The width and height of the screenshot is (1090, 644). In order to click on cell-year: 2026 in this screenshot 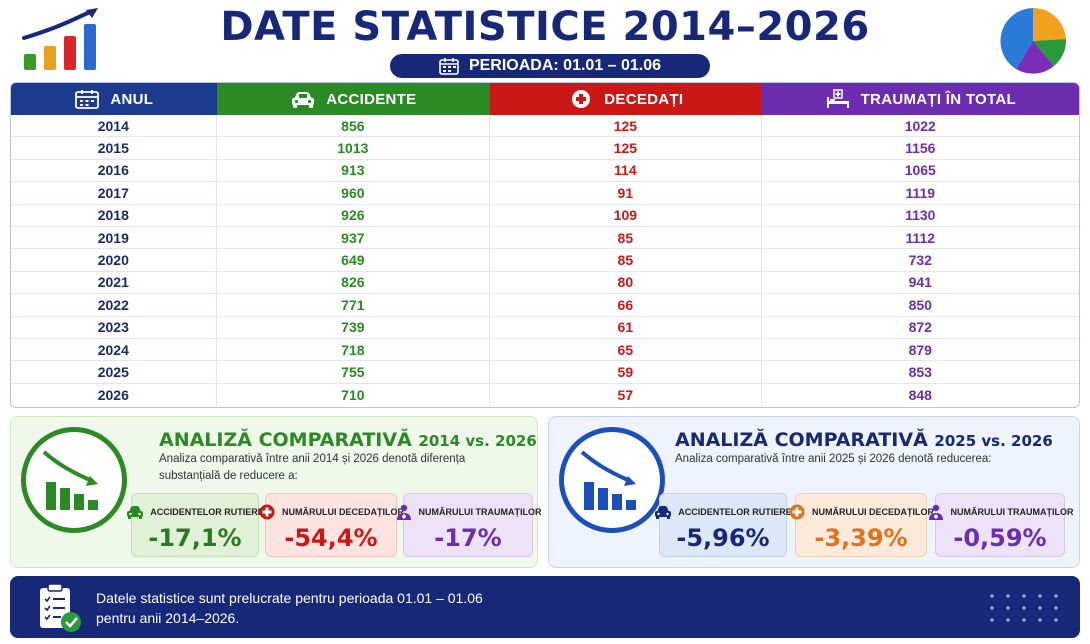, I will do `click(114, 395)`.